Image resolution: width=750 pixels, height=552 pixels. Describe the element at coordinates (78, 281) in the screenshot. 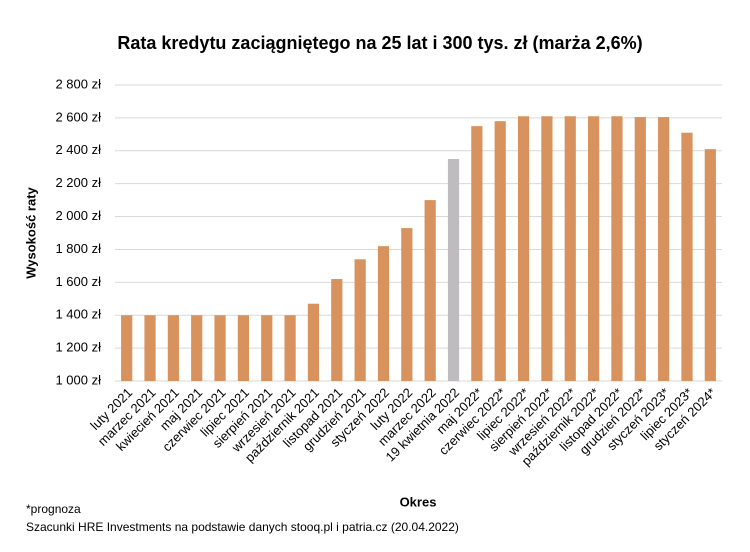

I see `y-tick-label: 1 600 zł` at that location.